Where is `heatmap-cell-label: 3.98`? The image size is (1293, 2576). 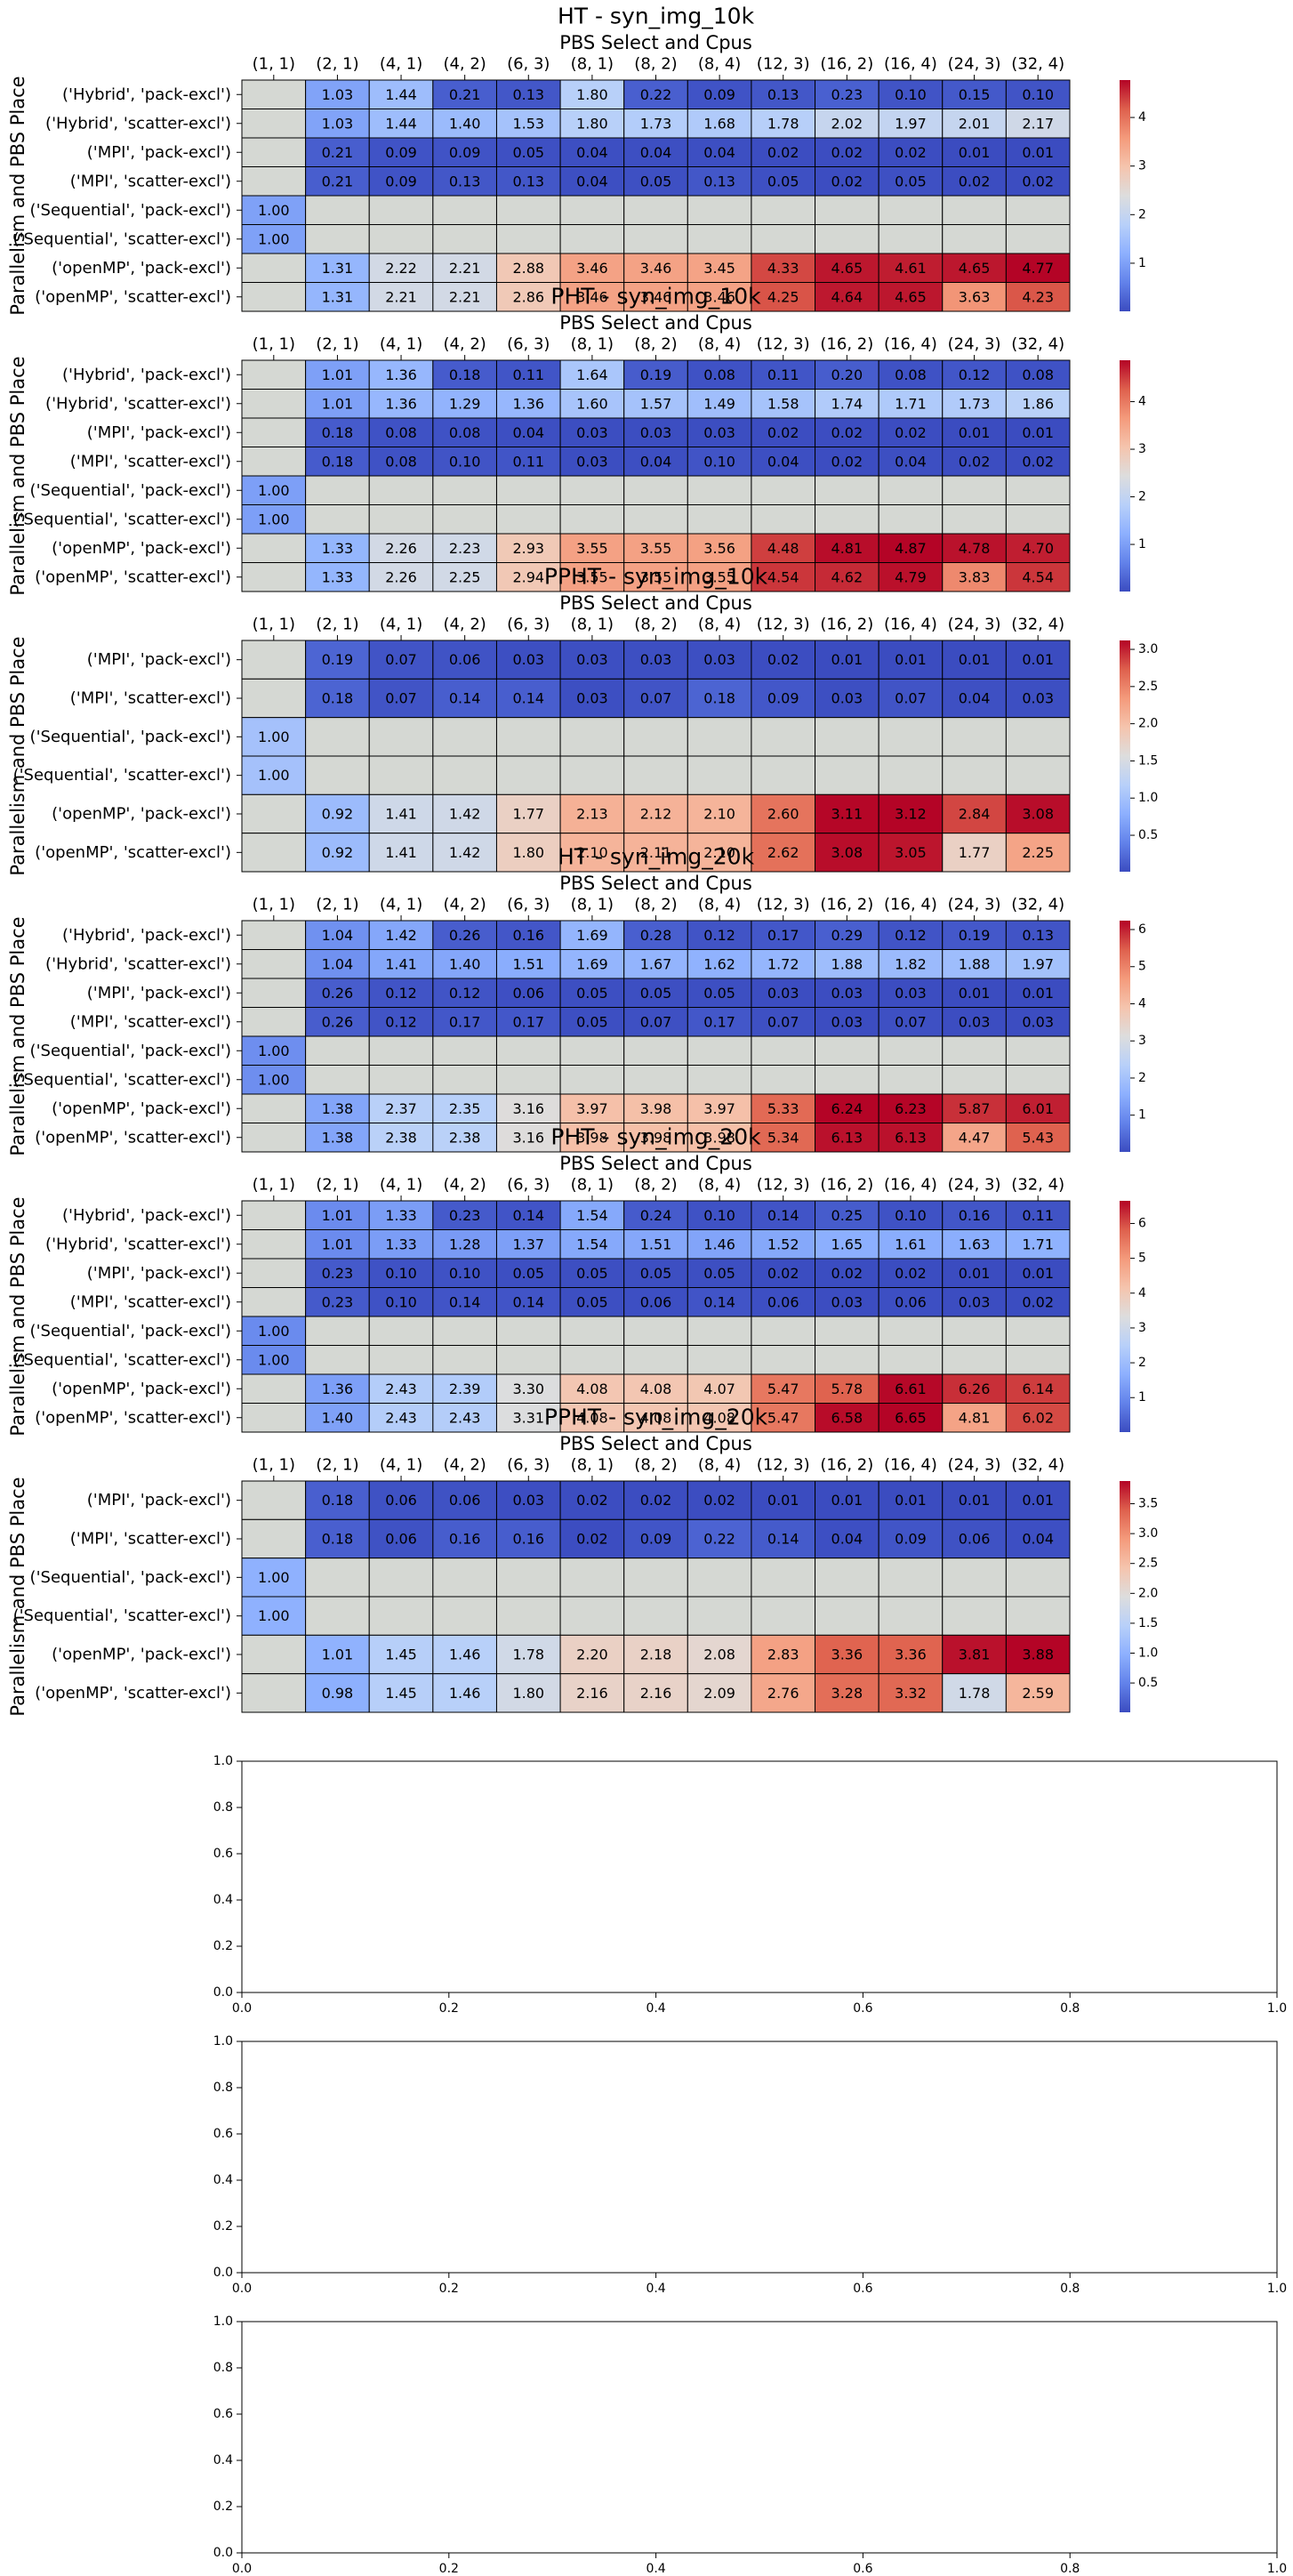
heatmap-cell-label: 3.98 is located at coordinates (656, 1108).